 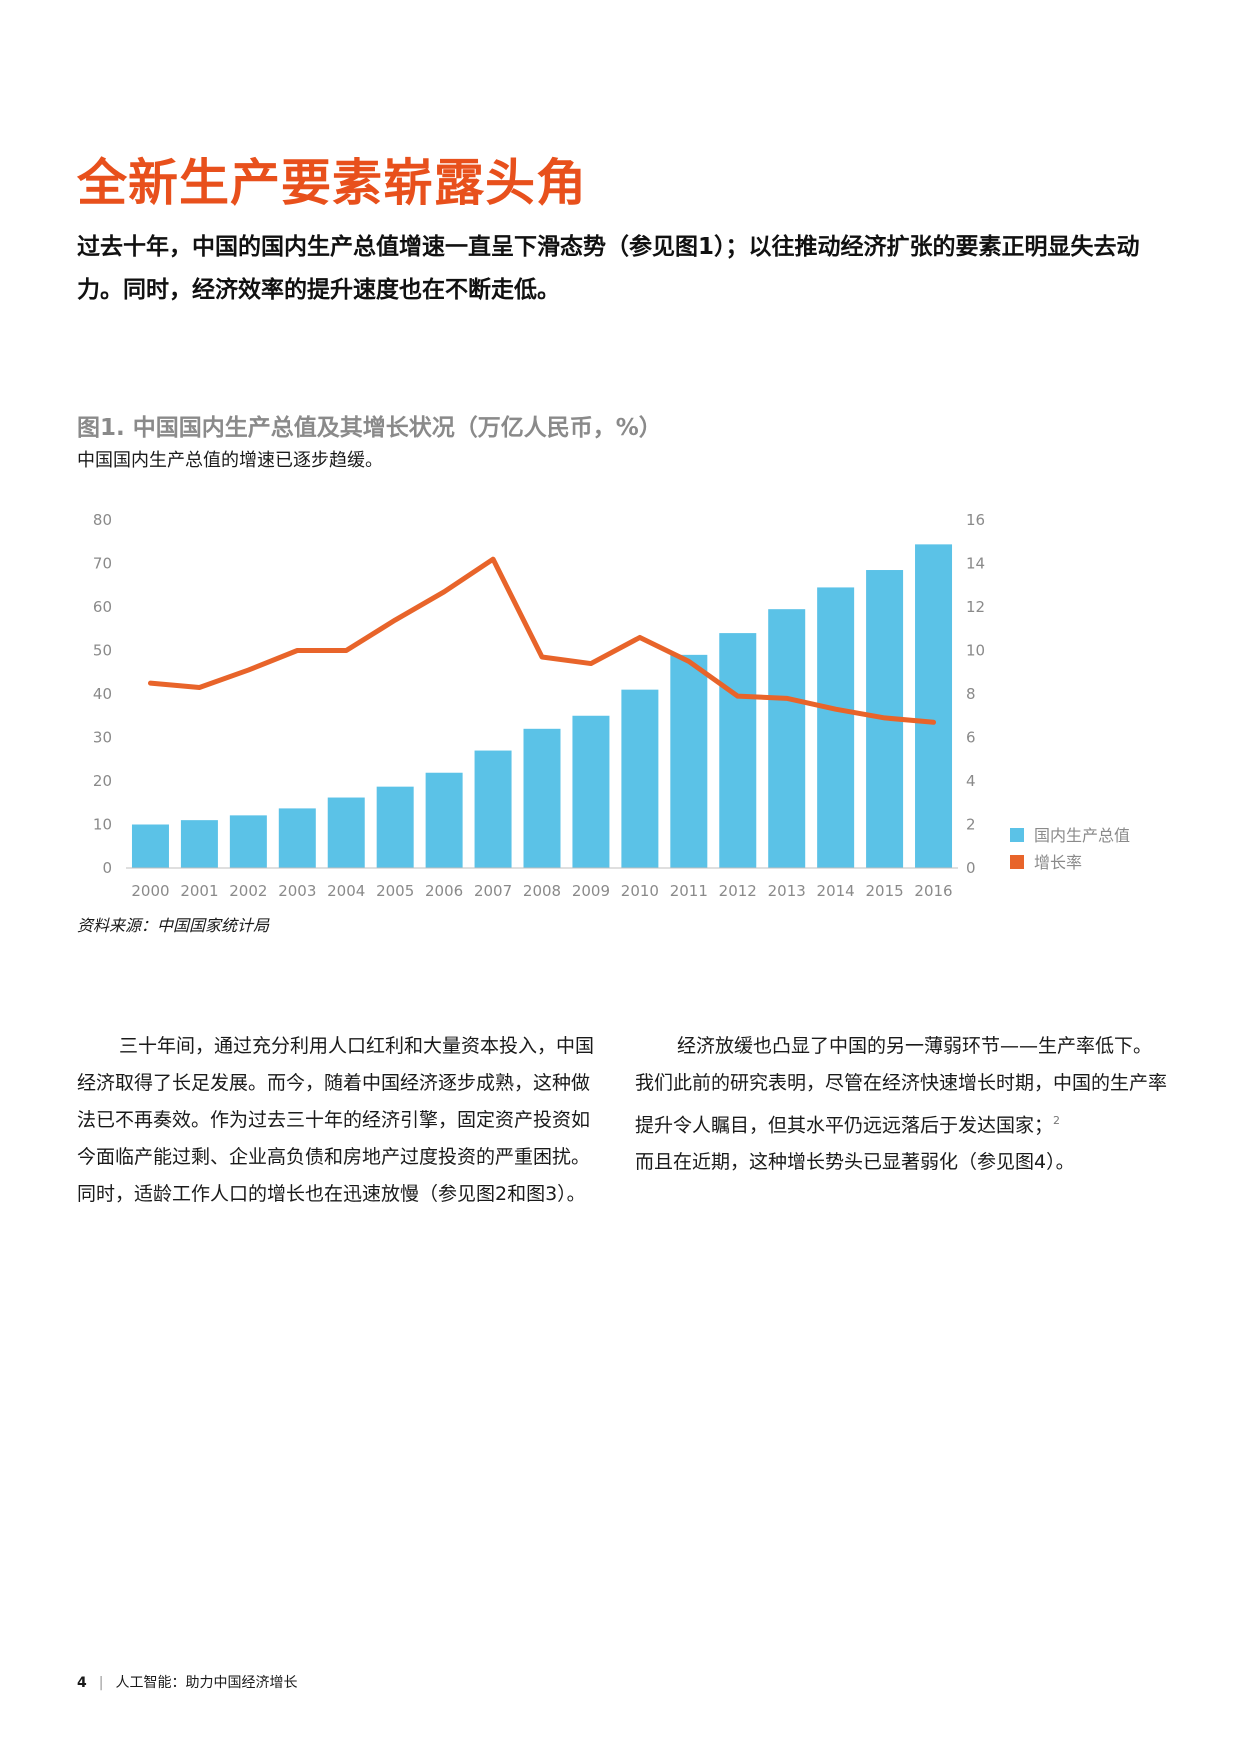 What do you see at coordinates (297, 891) in the screenshot?
I see `x-tick-label: 2003` at bounding box center [297, 891].